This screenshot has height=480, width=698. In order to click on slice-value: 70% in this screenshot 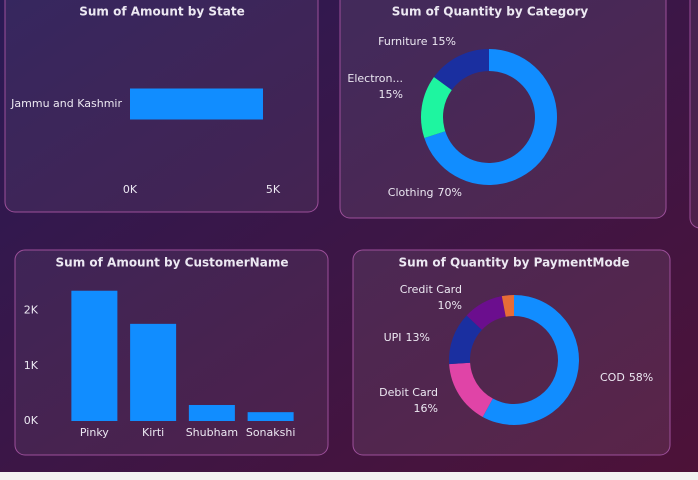, I will do `click(450, 192)`.